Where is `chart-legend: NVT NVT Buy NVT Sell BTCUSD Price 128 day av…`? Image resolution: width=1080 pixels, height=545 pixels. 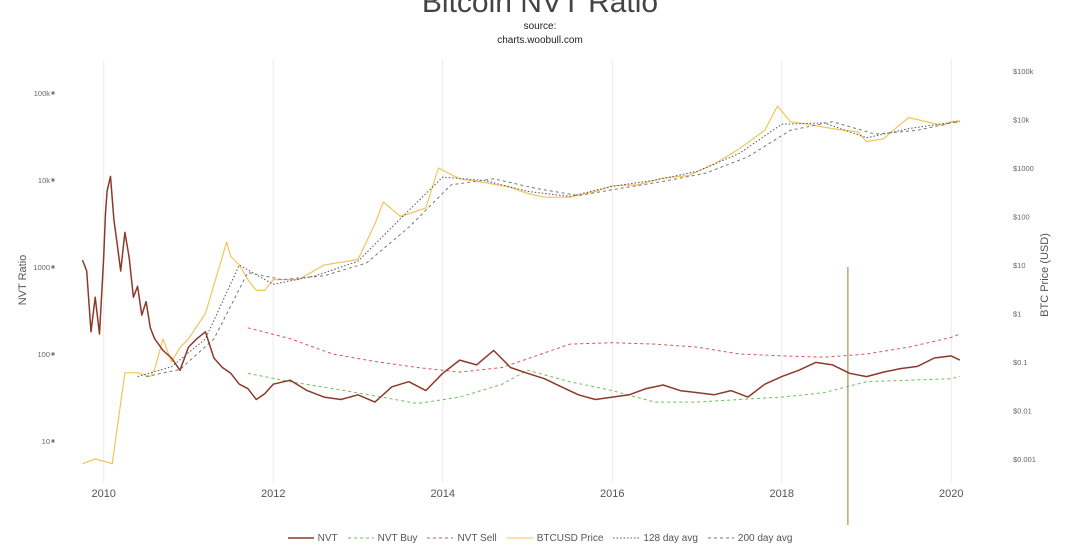 chart-legend: NVT NVT Buy NVT Sell BTCUSD Price 128 day av… is located at coordinates (540, 538).